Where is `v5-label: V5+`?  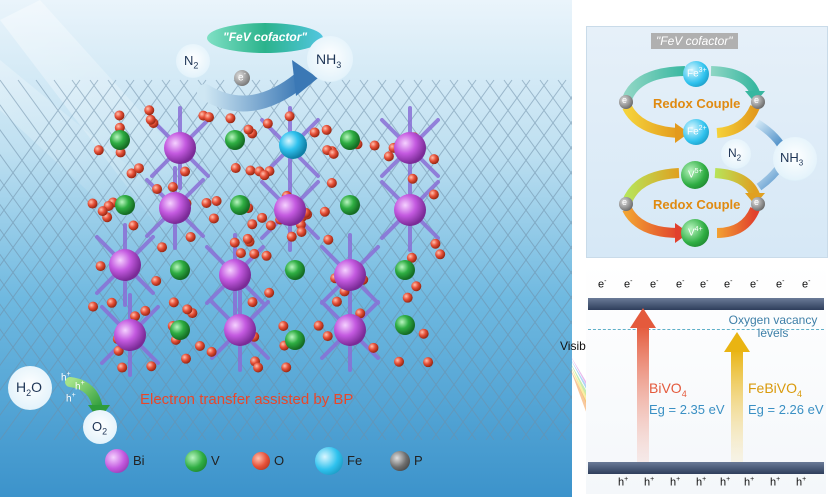 v5-label: V5+ is located at coordinates (695, 174).